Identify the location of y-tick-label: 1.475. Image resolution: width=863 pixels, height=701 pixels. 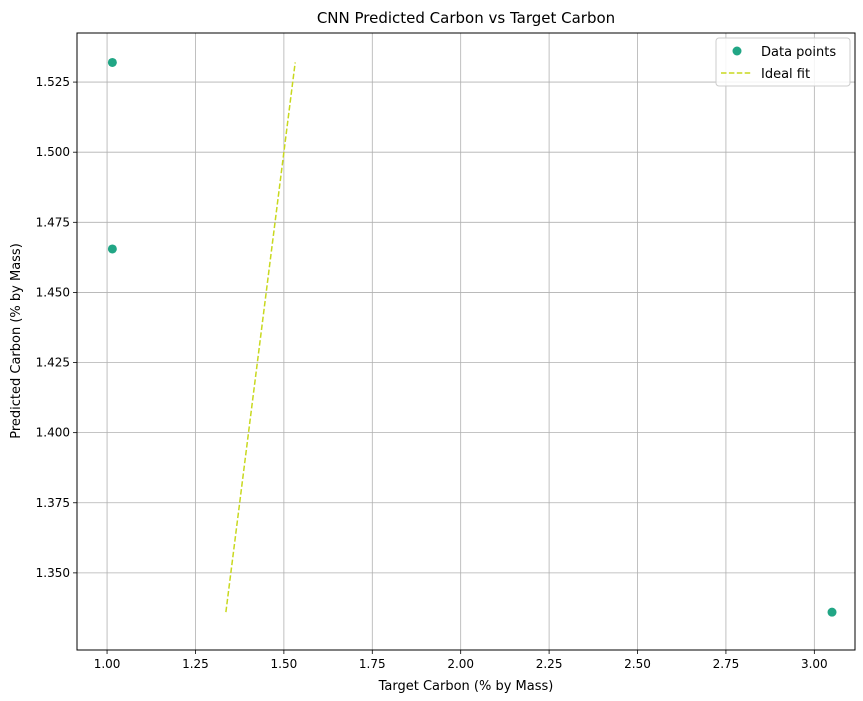
(53, 222).